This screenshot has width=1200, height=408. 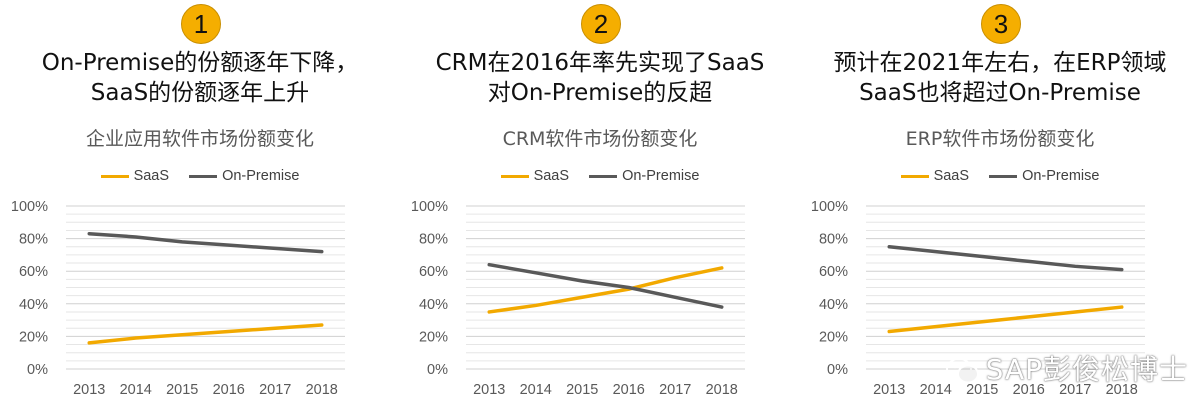 What do you see at coordinates (200, 78) in the screenshot?
I see `headline-1: On-Premise的份额逐年下降， SaaS的份额逐年上升` at bounding box center [200, 78].